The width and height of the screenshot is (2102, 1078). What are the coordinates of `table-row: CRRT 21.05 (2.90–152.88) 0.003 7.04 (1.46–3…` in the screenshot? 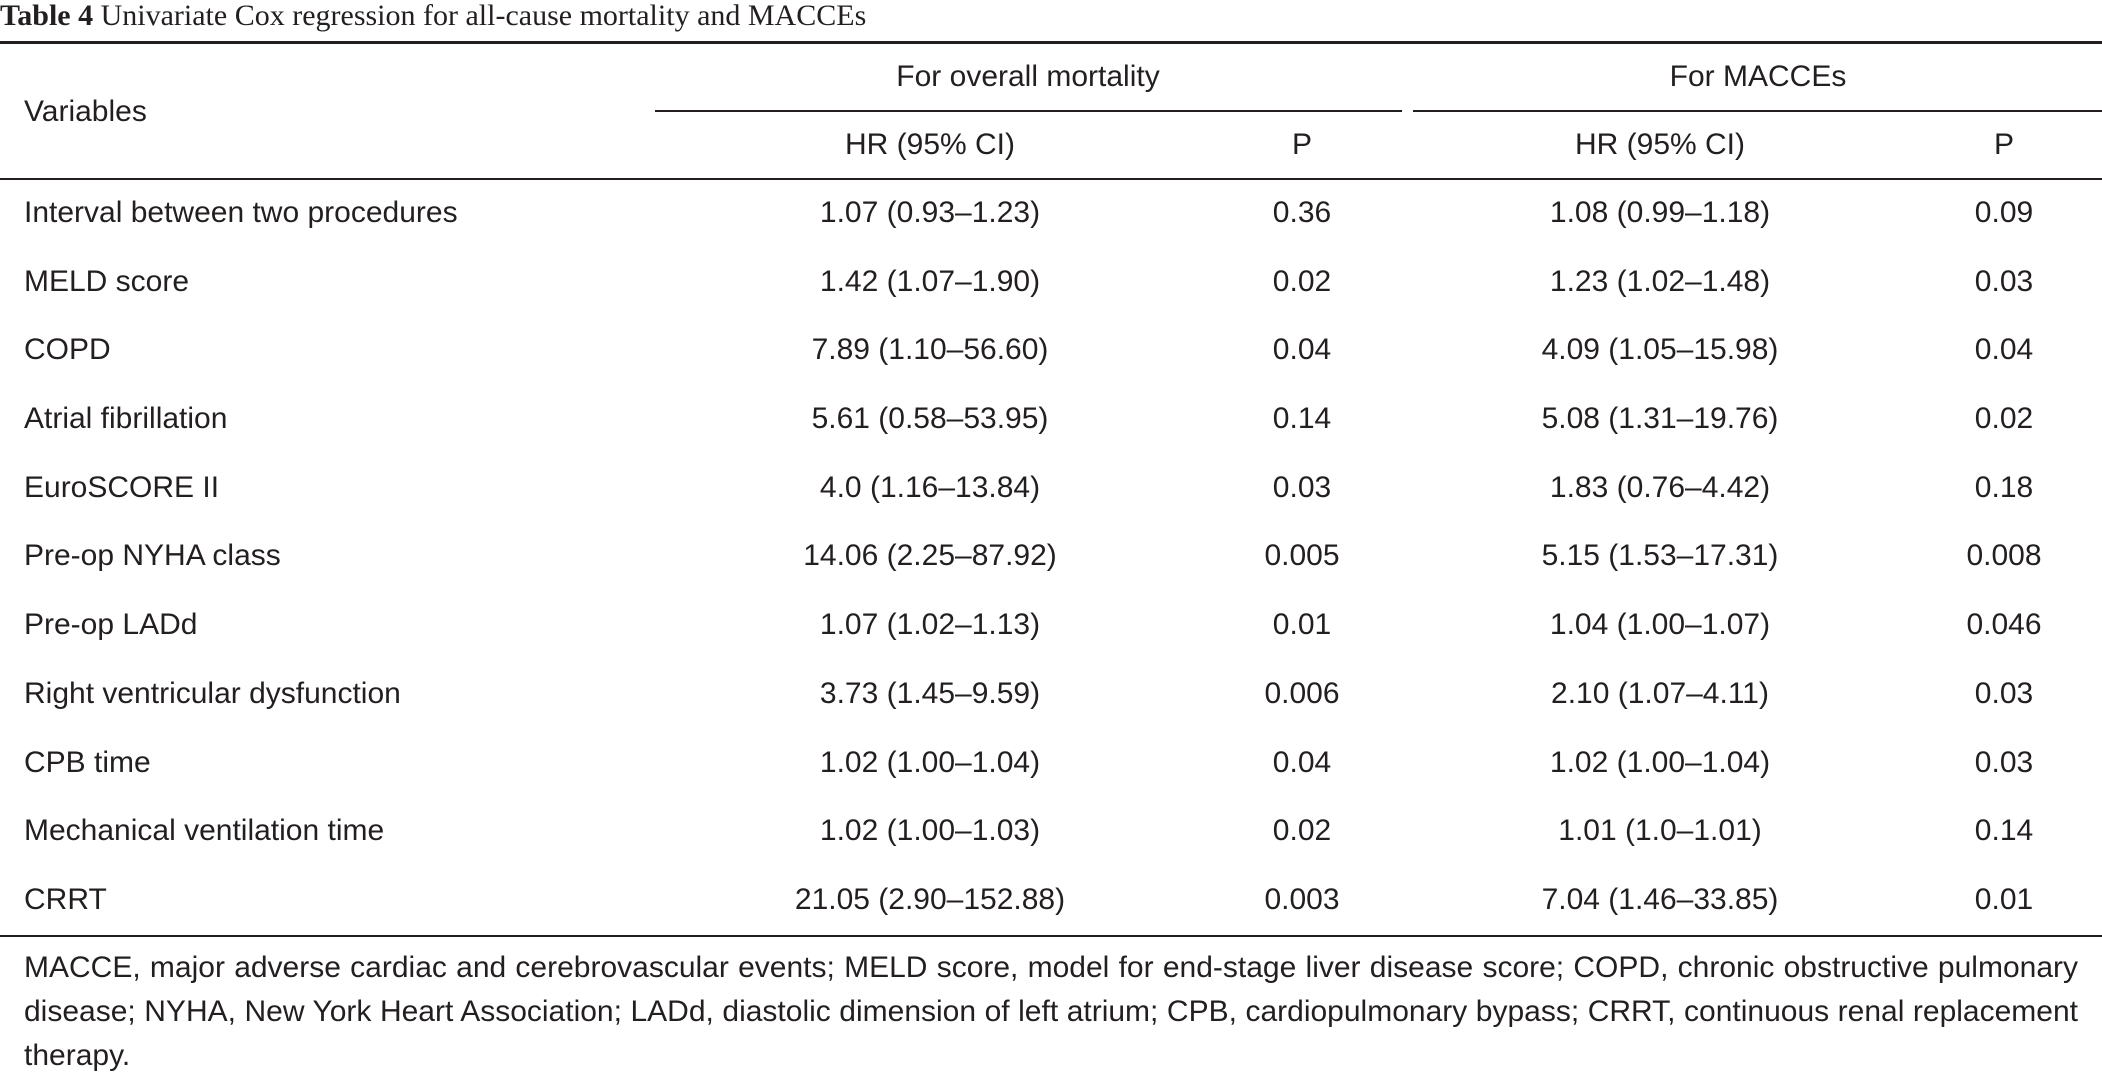 It's located at (1051, 916).